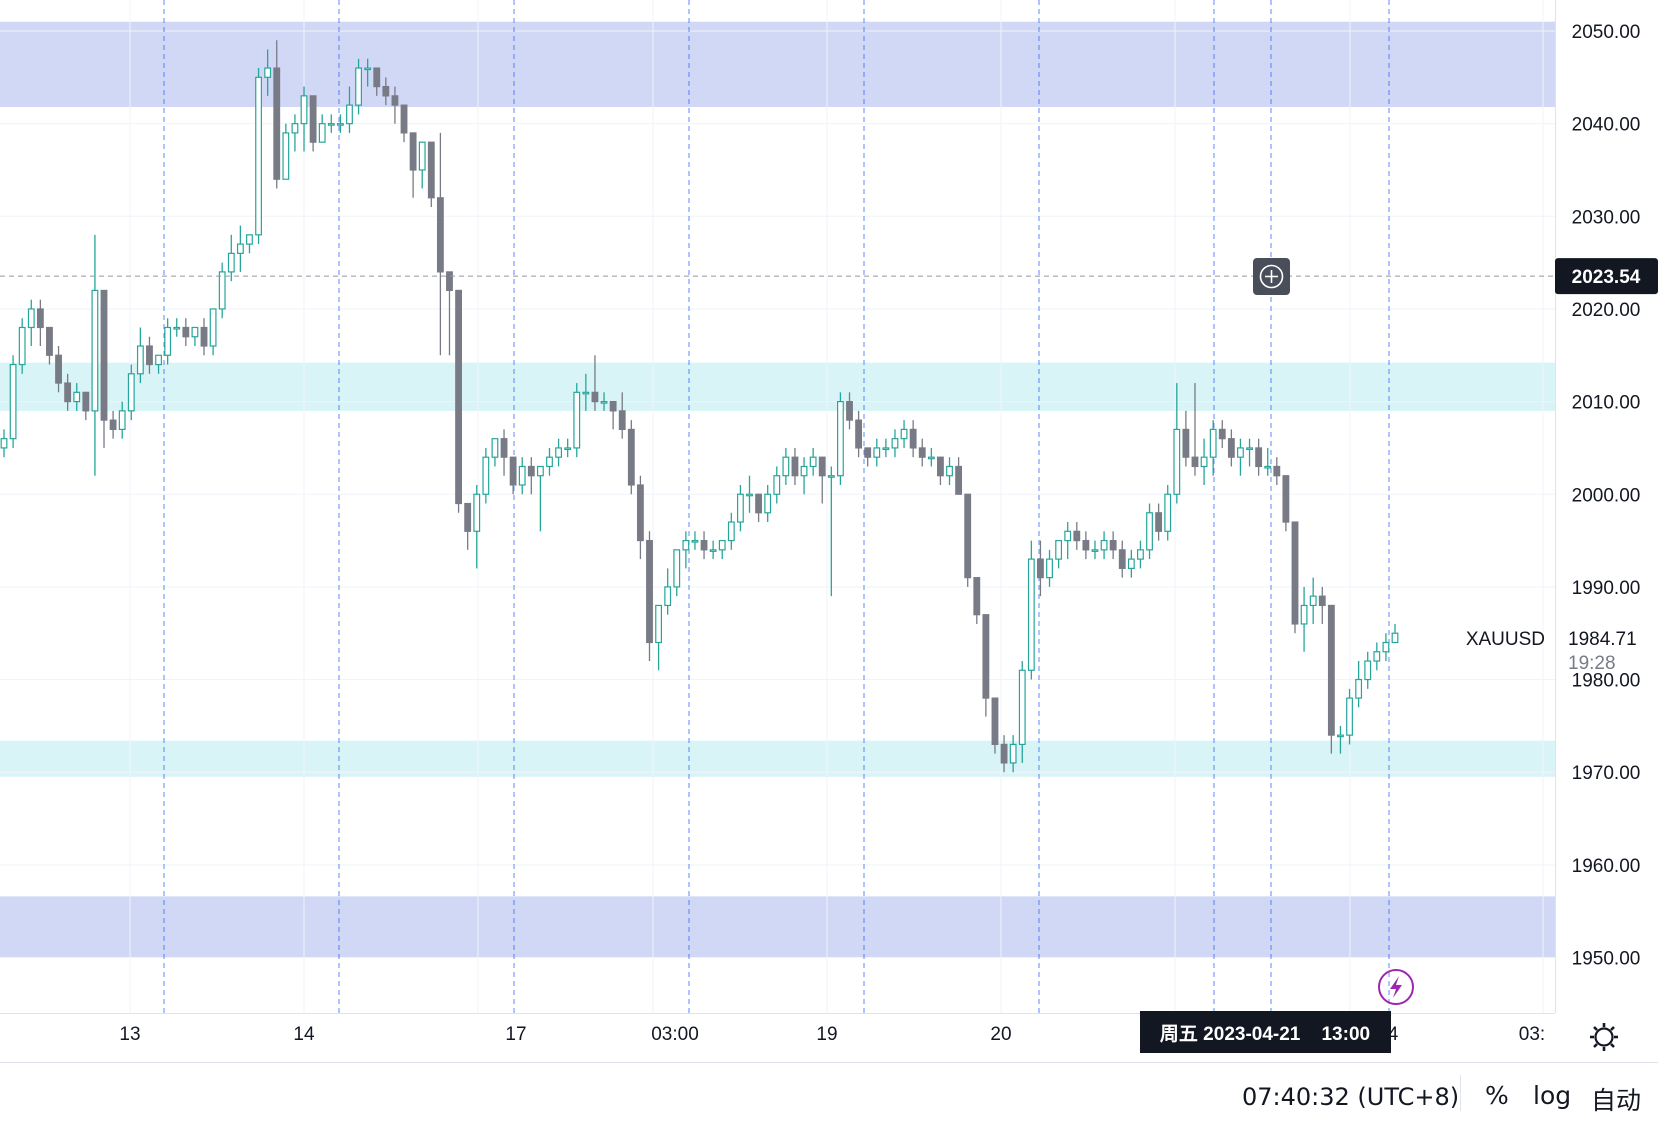  Describe the element at coordinates (1271, 276) in the screenshot. I see `add-alert-button` at that location.